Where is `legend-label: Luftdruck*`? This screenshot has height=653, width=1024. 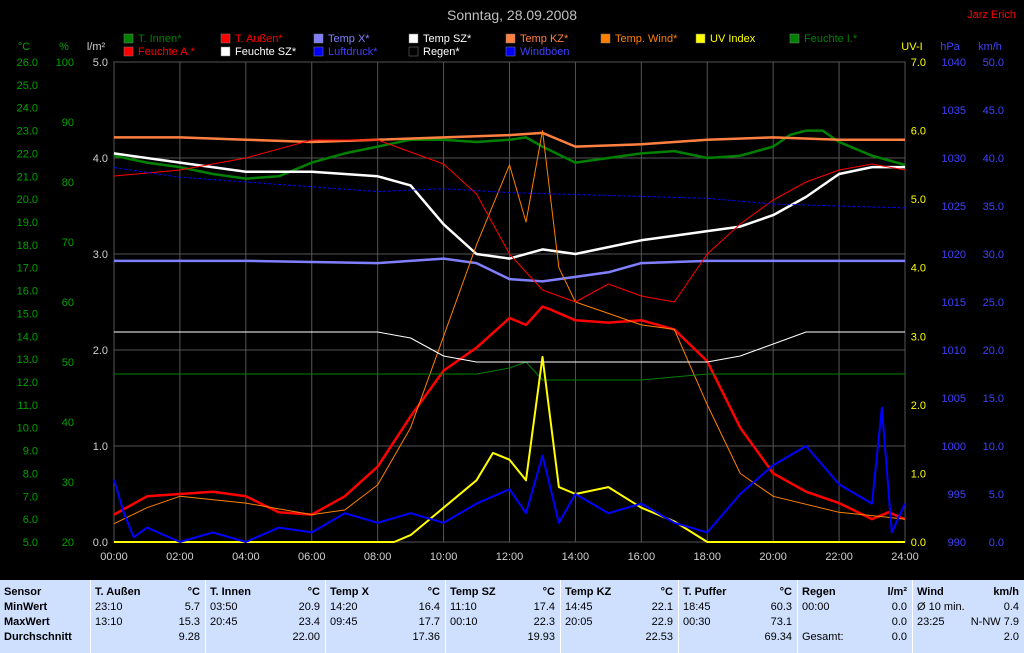 legend-label: Luftdruck* is located at coordinates (353, 52).